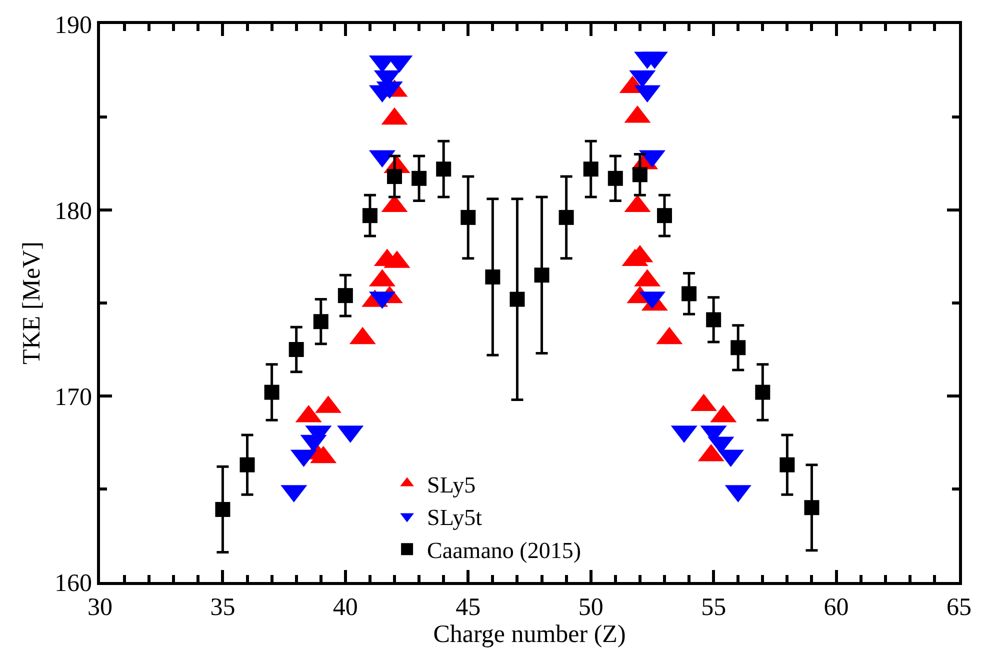  Describe the element at coordinates (713, 607) in the screenshot. I see `x-tick-label: 55` at that location.